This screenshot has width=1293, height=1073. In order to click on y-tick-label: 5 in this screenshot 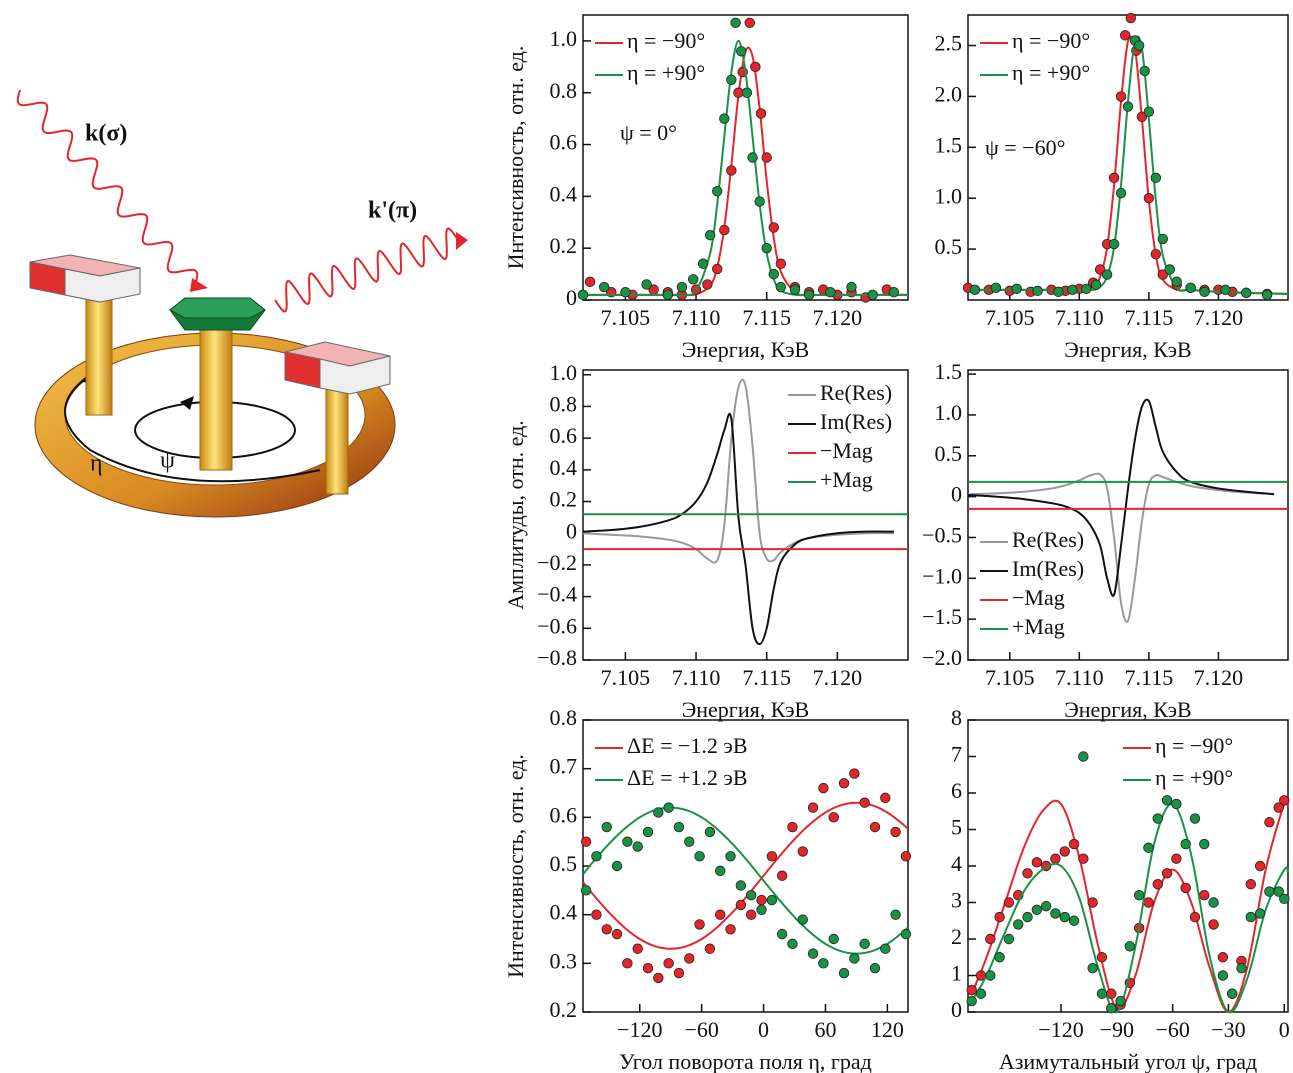, I will do `click(956, 827)`.